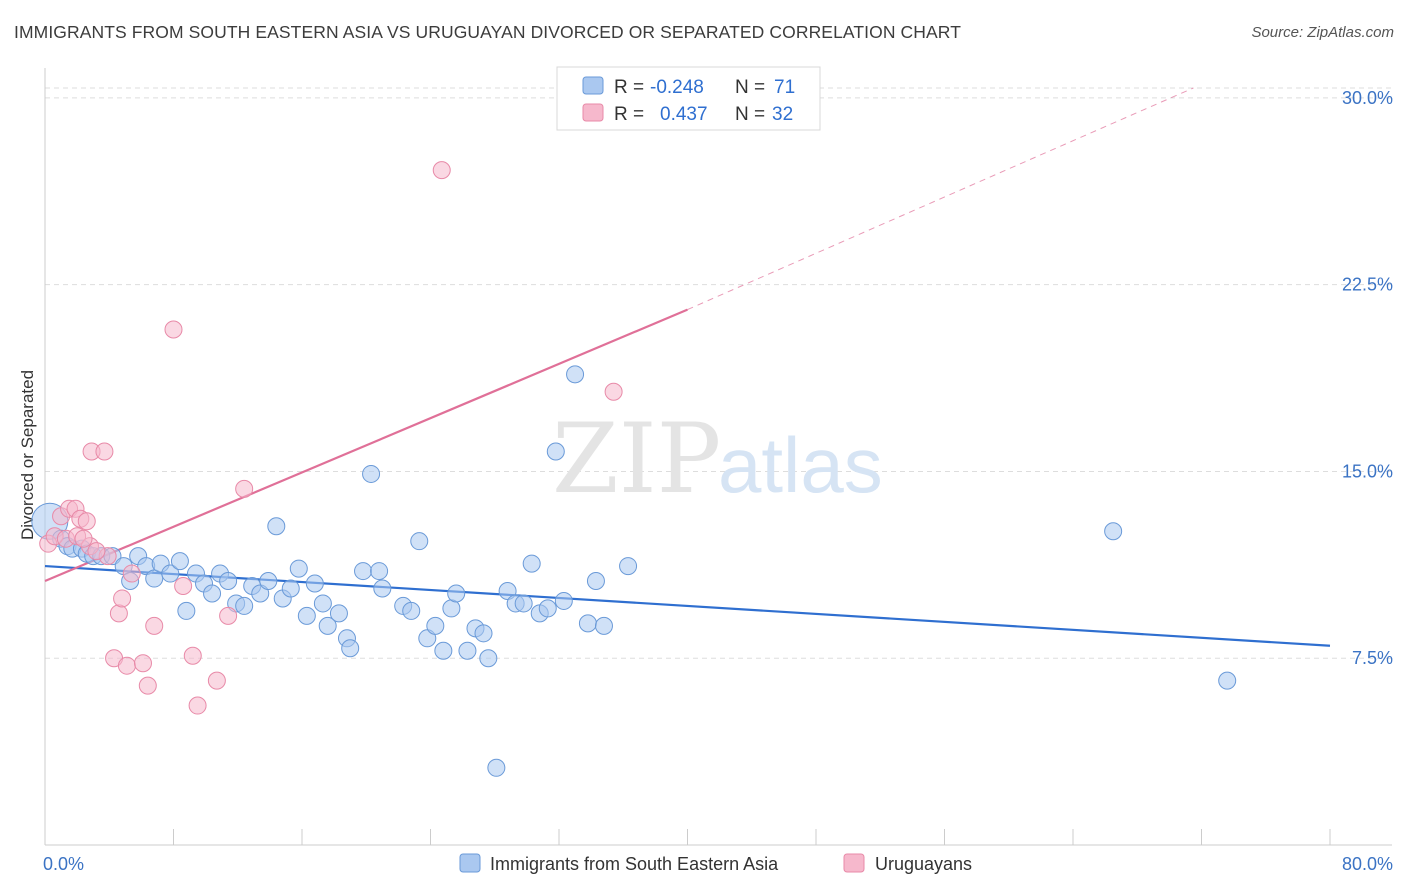 The width and height of the screenshot is (1406, 892). What do you see at coordinates (782, 114) in the screenshot?
I see `legend-n-value-pink: 32` at bounding box center [782, 114].